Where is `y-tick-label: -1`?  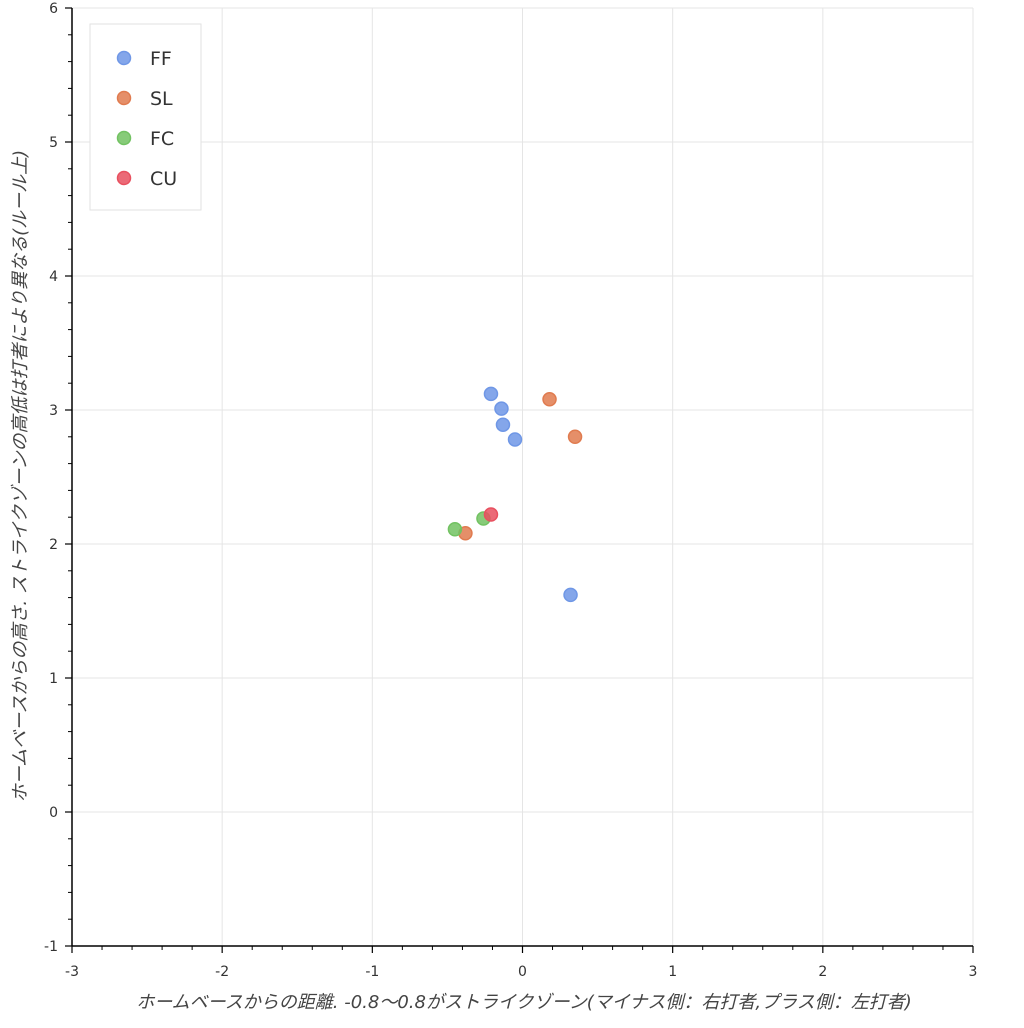
y-tick-label: -1 is located at coordinates (51, 947).